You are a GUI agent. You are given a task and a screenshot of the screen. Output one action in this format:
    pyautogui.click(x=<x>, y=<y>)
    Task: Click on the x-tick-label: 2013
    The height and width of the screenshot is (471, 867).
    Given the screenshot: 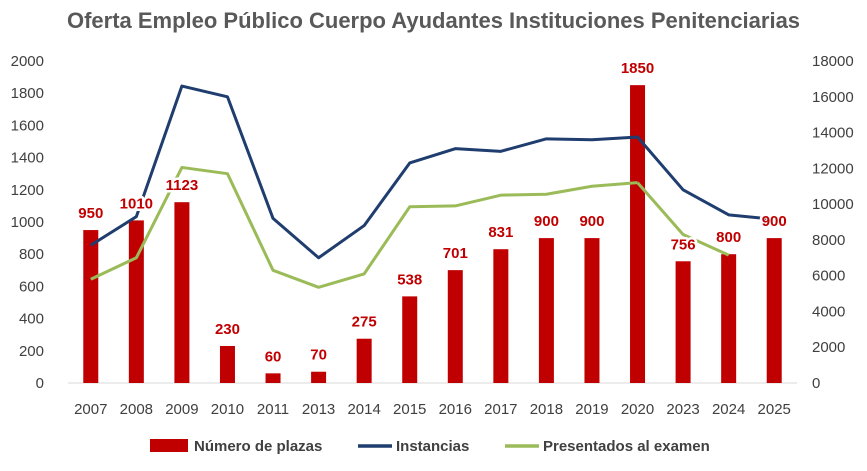 What is the action you would take?
    pyautogui.click(x=318, y=409)
    